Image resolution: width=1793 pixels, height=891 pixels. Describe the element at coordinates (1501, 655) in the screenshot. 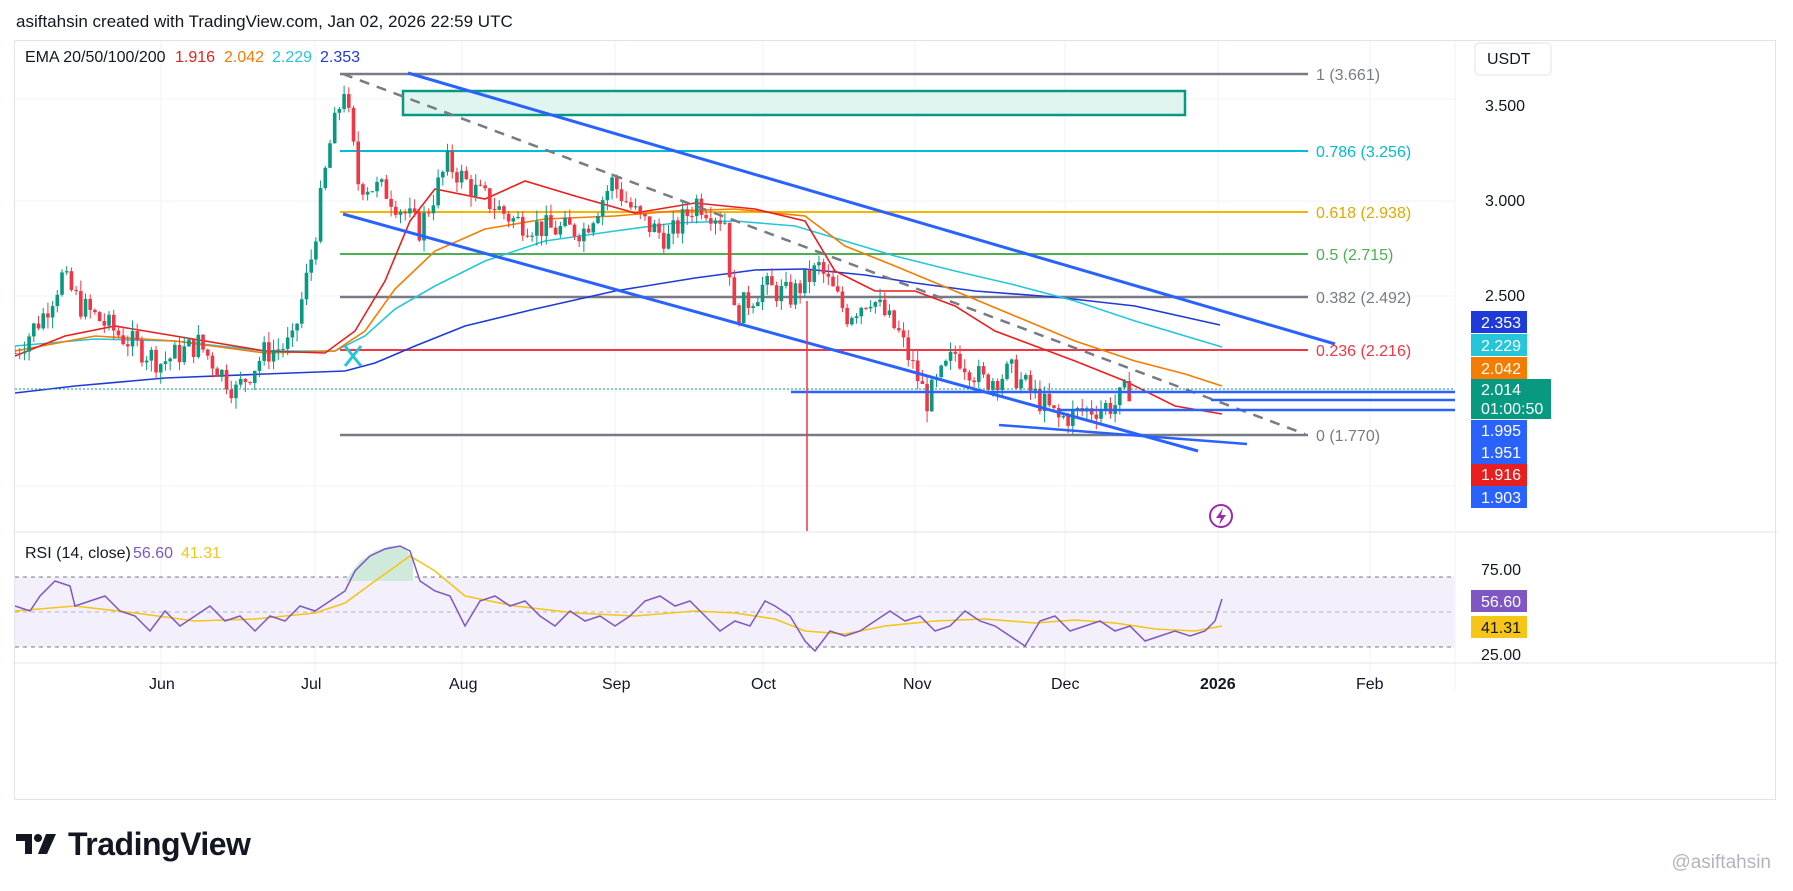

I see `rsi-tick-25: 25.00` at that location.